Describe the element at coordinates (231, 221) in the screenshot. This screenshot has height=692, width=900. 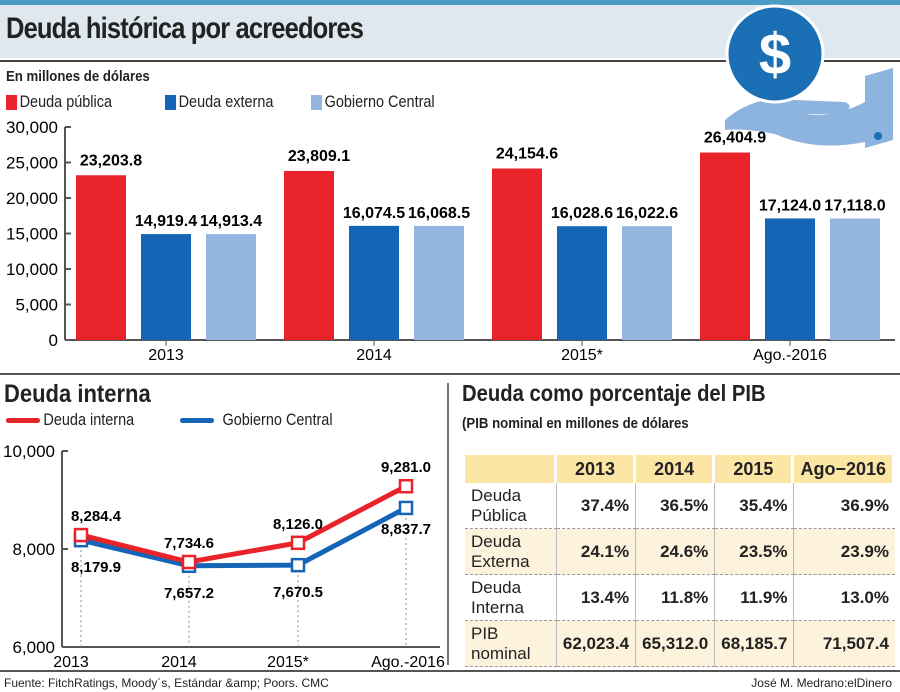
I see `bar-value-label: 14,913.4` at that location.